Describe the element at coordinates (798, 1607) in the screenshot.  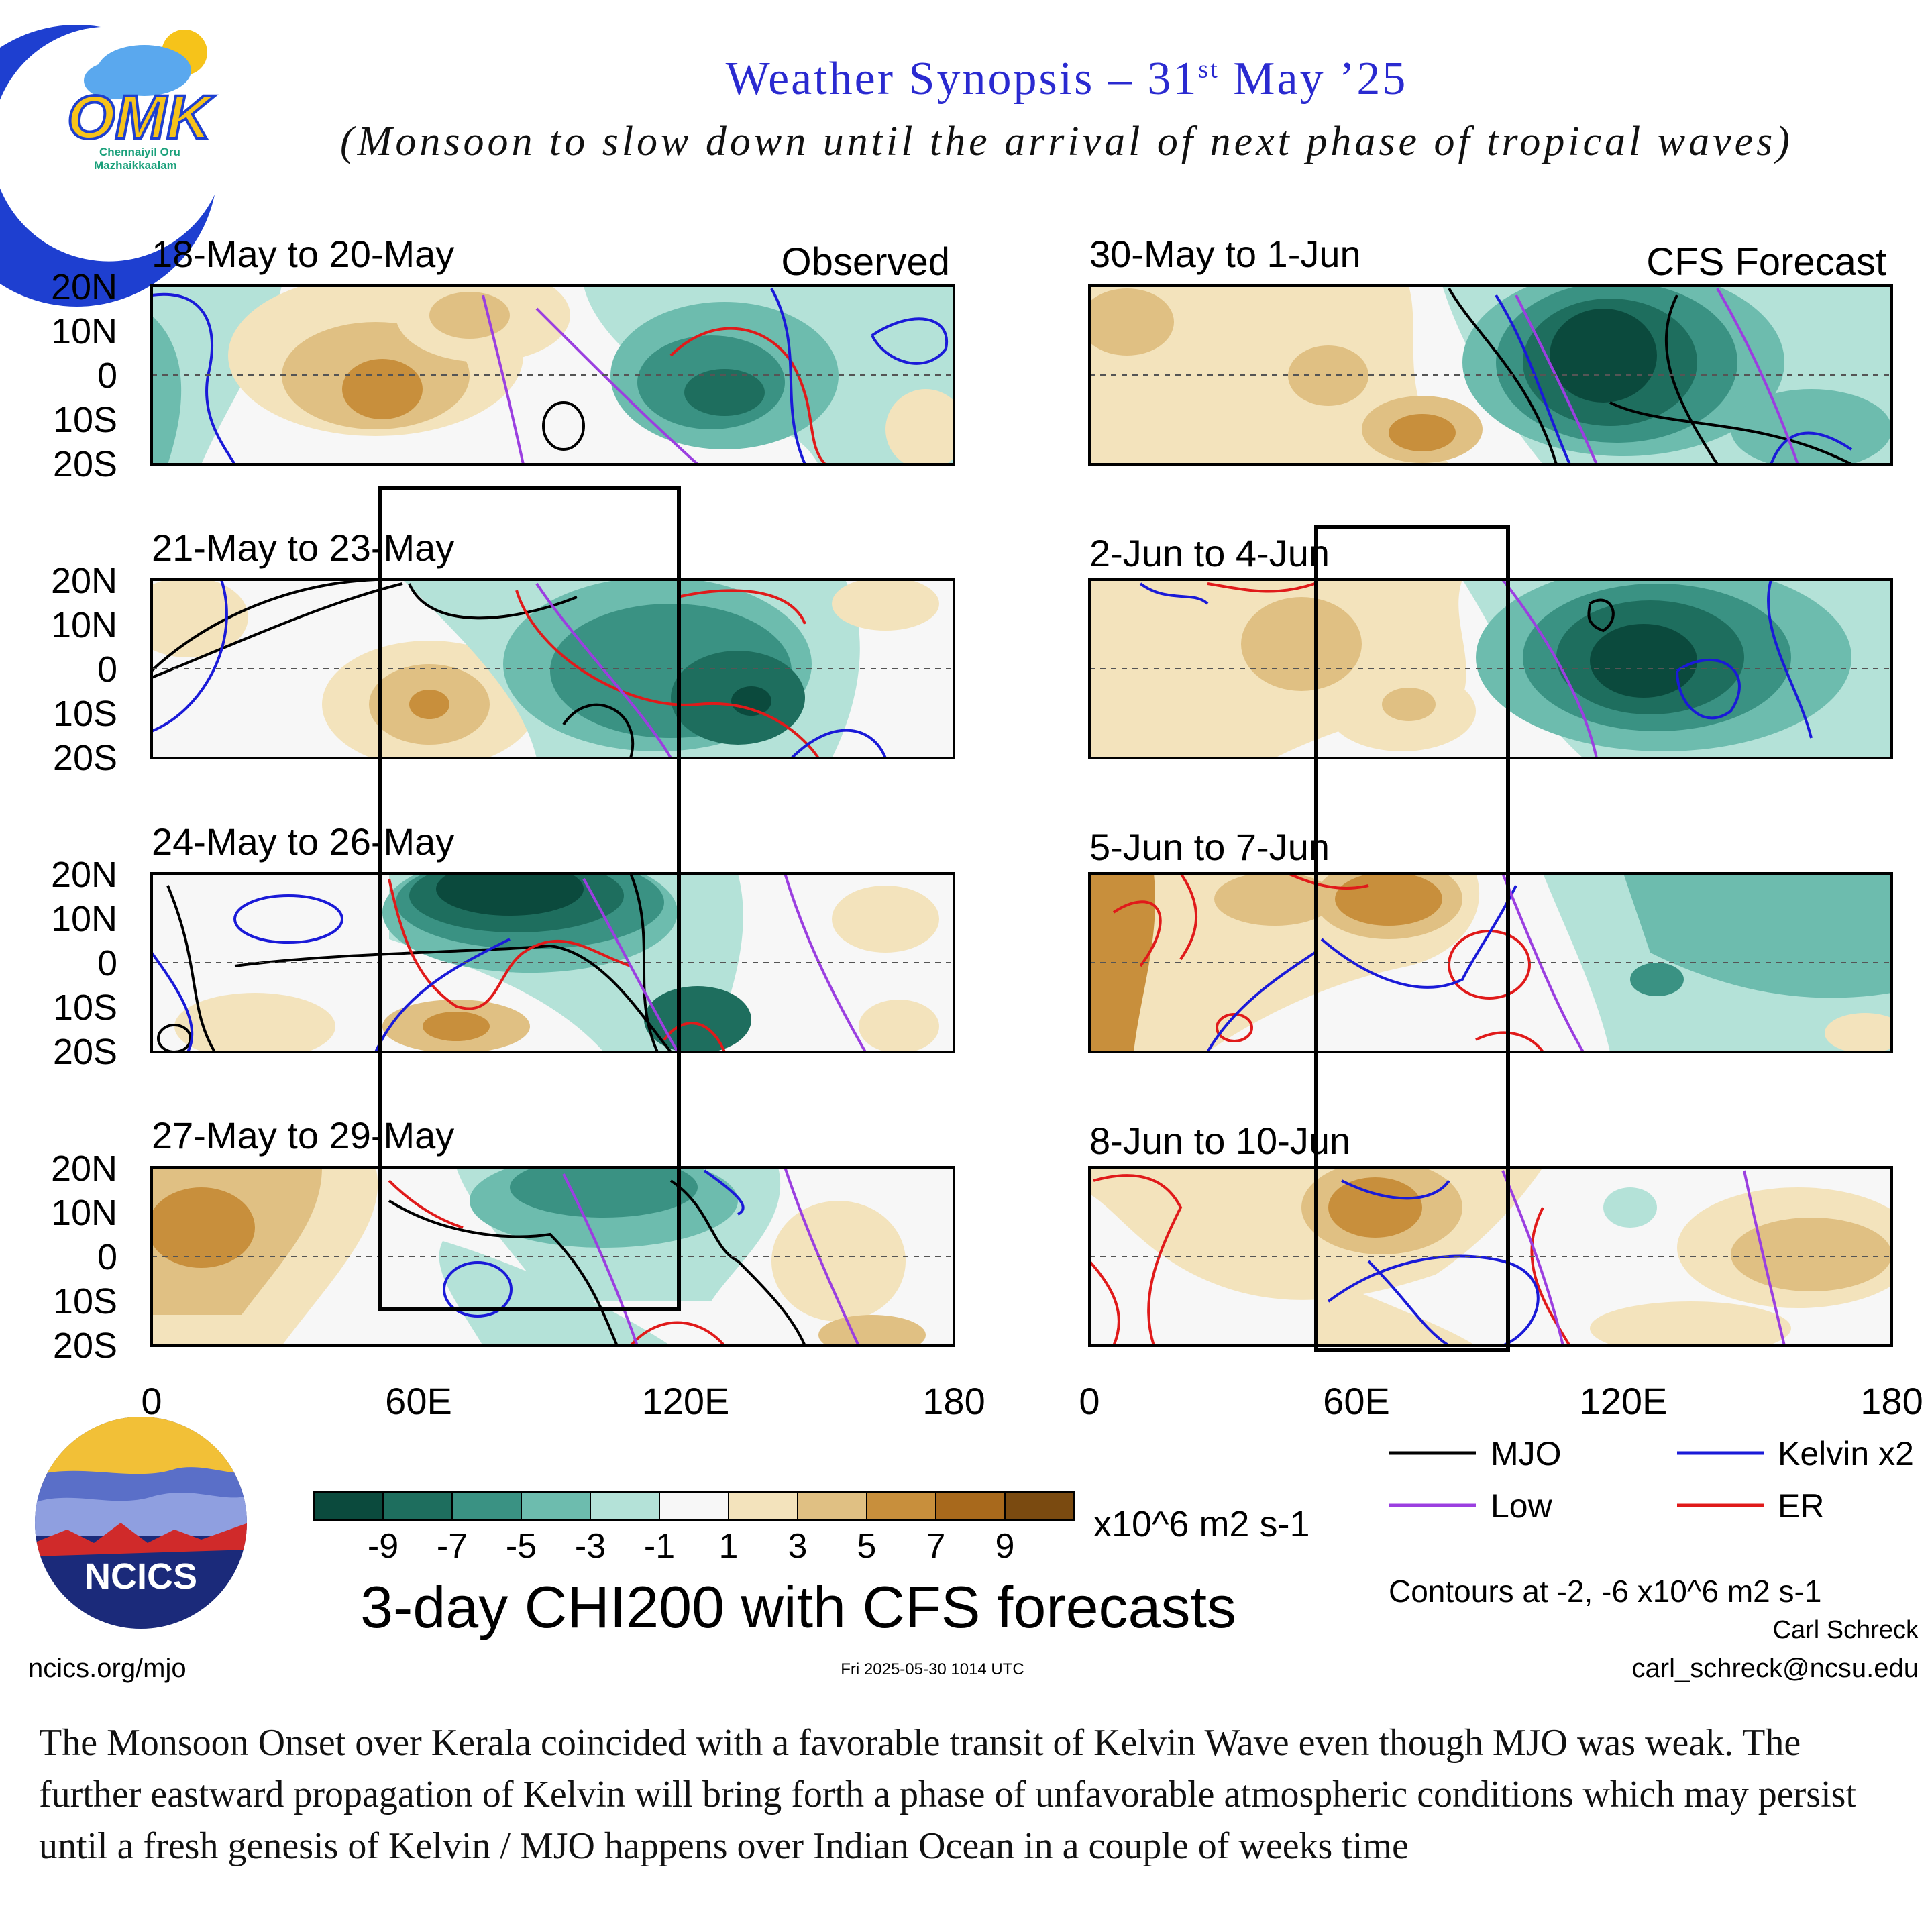
I see `figure-main-title: 3-day CHI200 with CFS forecasts` at that location.